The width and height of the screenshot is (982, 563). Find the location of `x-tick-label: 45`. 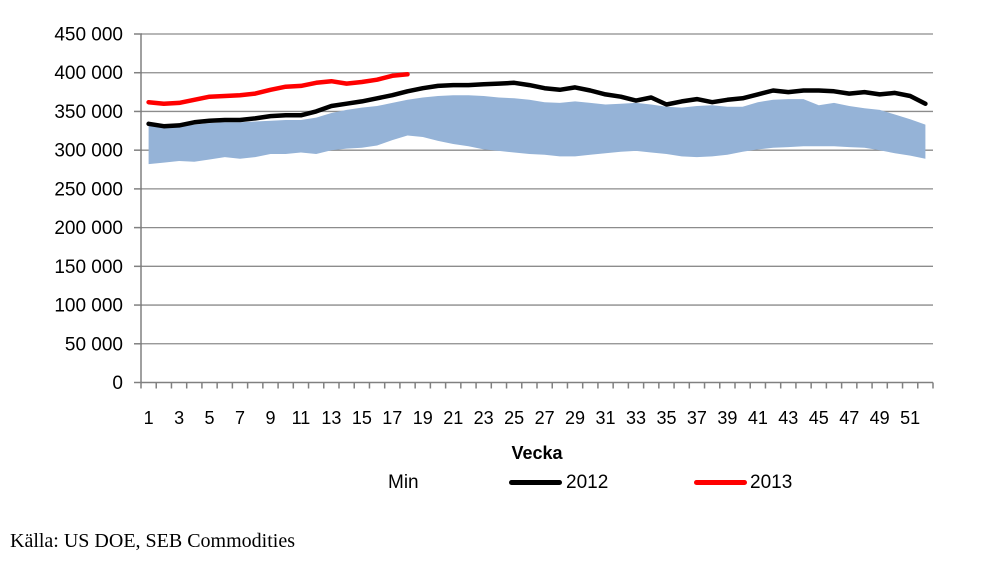

x-tick-label: 45 is located at coordinates (819, 418).